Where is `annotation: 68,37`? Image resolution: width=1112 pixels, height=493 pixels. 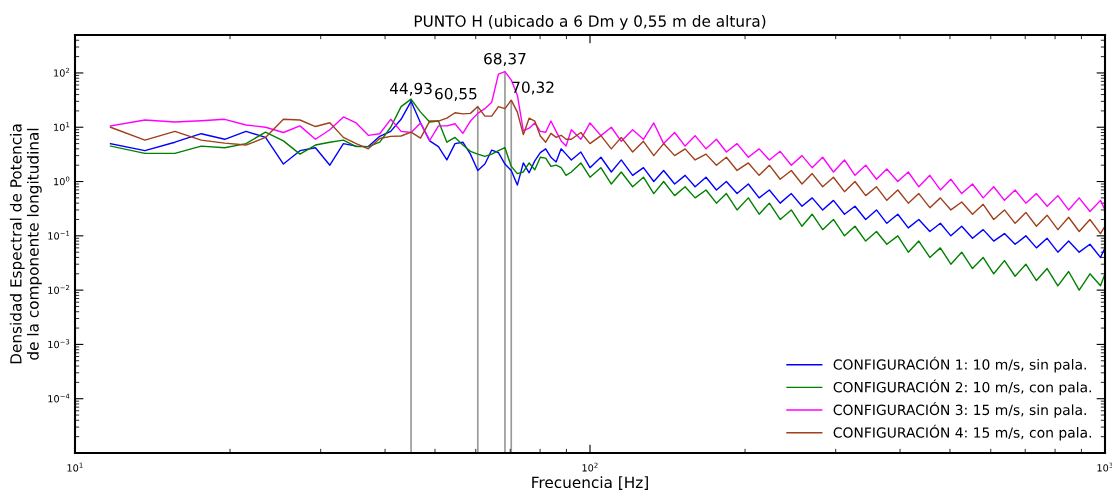
annotation: 68,37 is located at coordinates (505, 59).